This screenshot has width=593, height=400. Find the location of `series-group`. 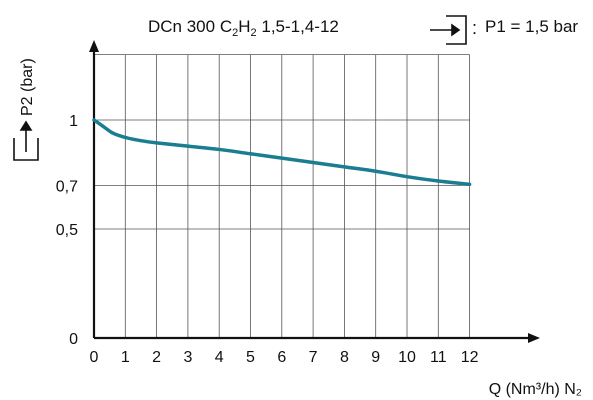

series-group is located at coordinates (282, 152).